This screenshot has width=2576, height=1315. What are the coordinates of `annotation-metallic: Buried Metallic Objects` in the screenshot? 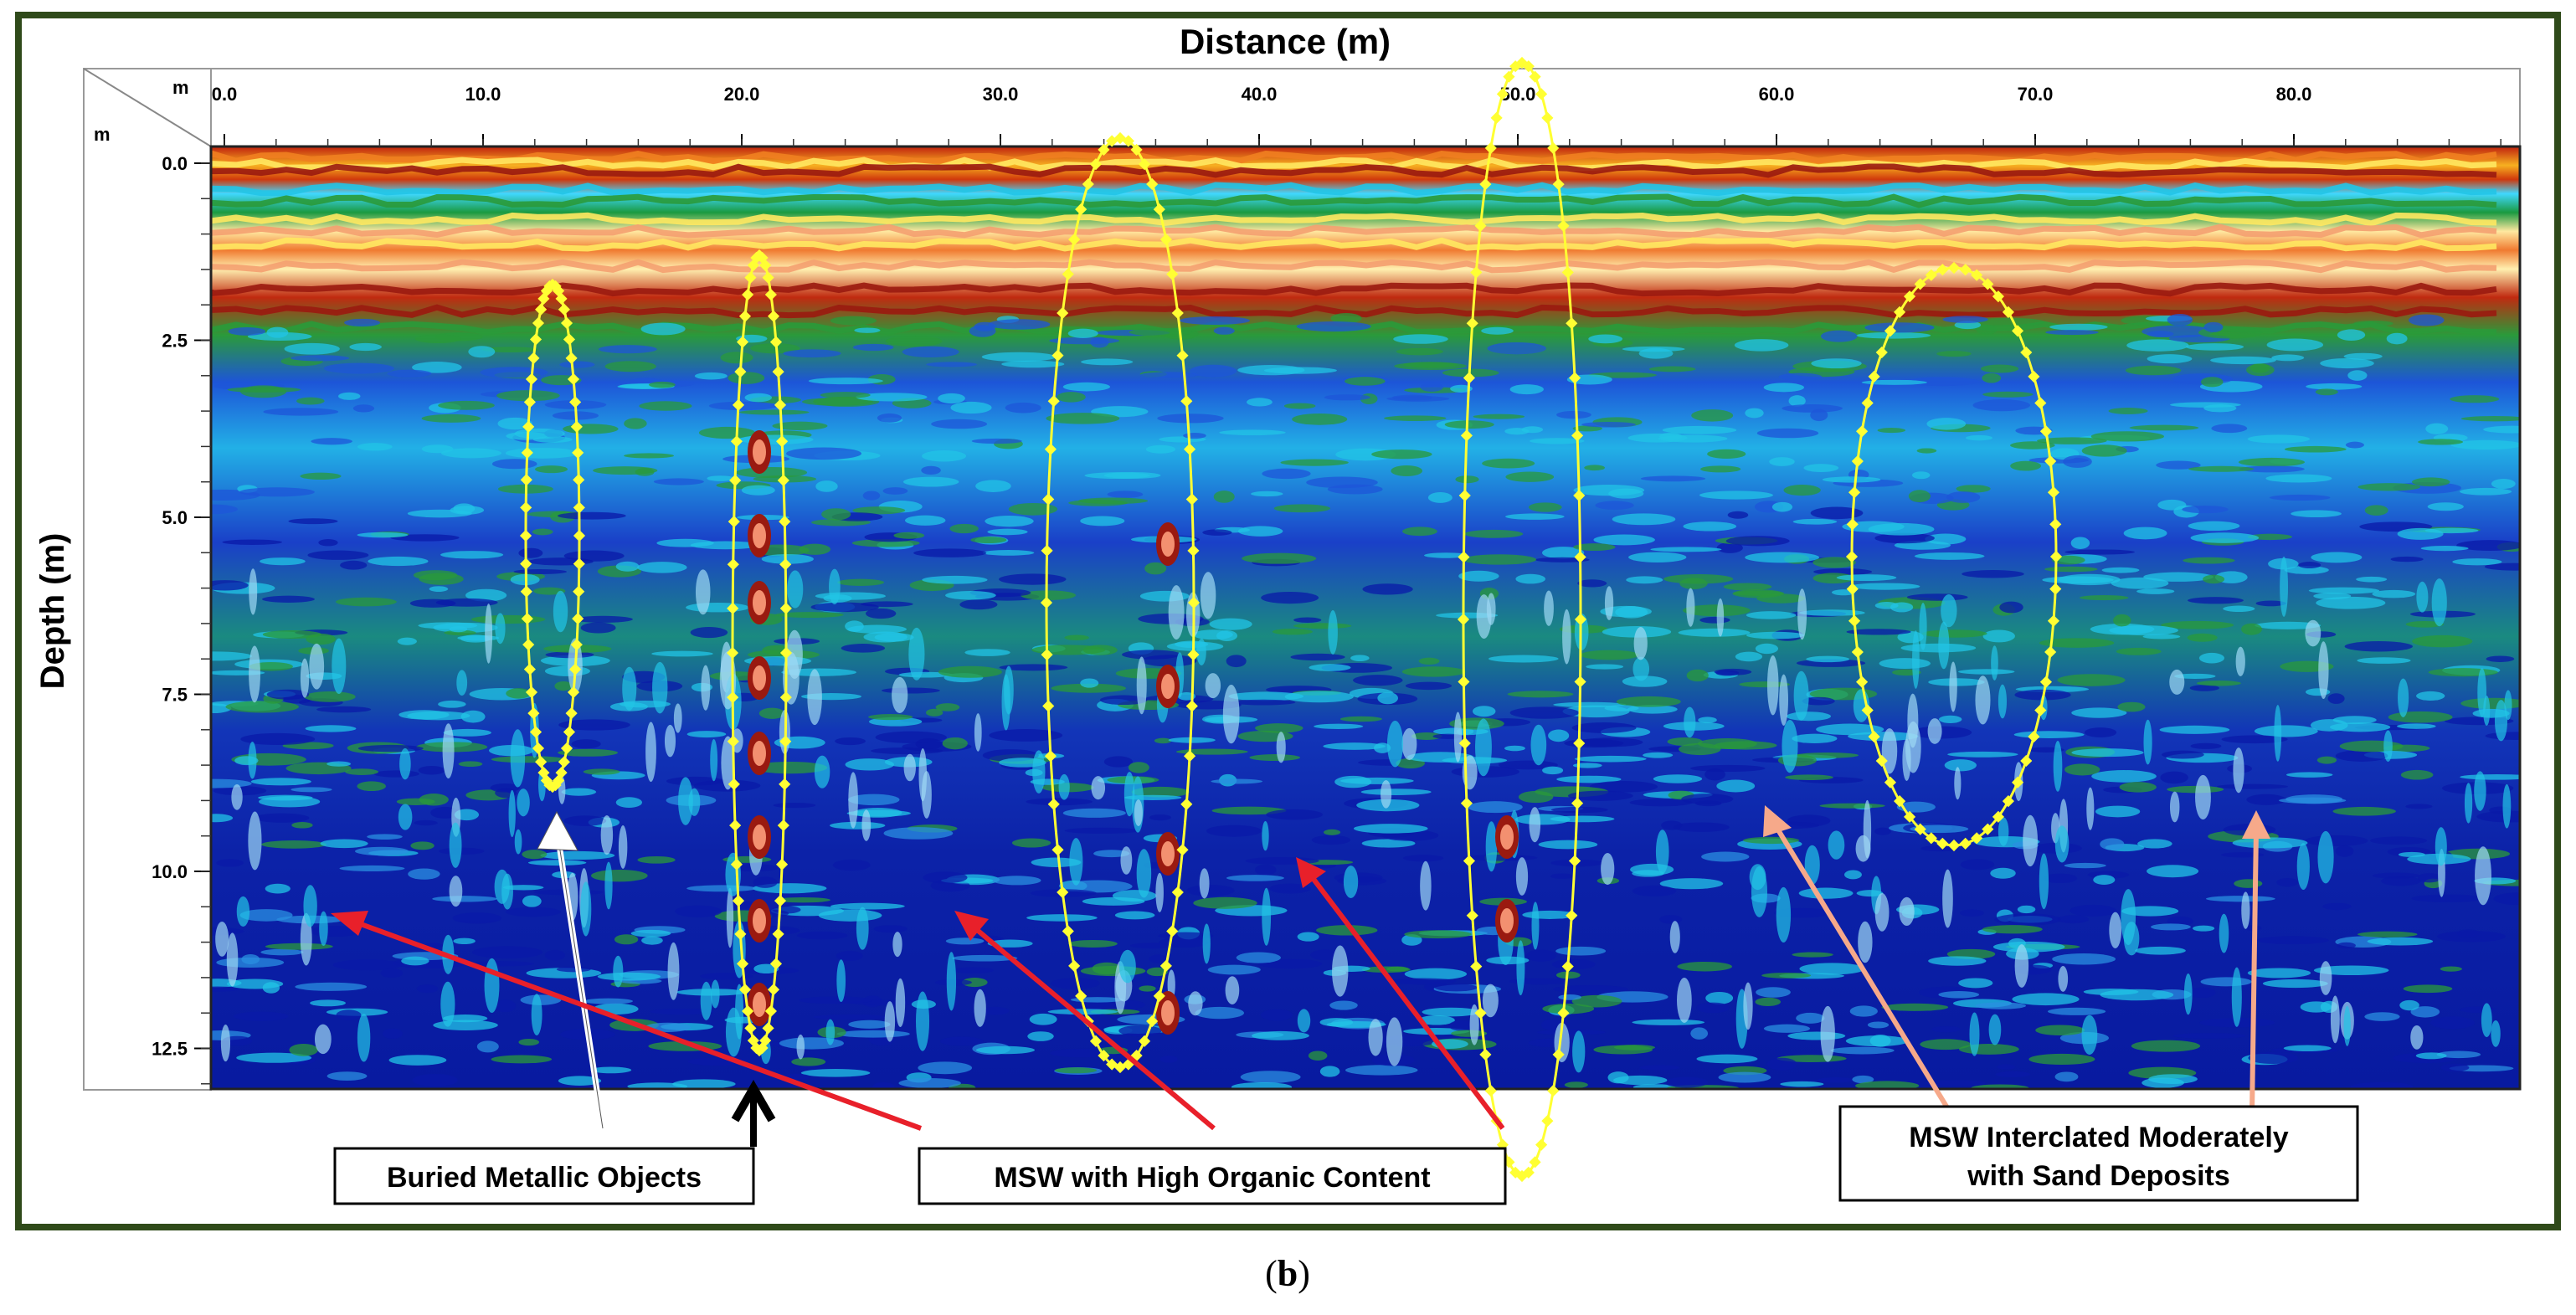 It's located at (544, 1176).